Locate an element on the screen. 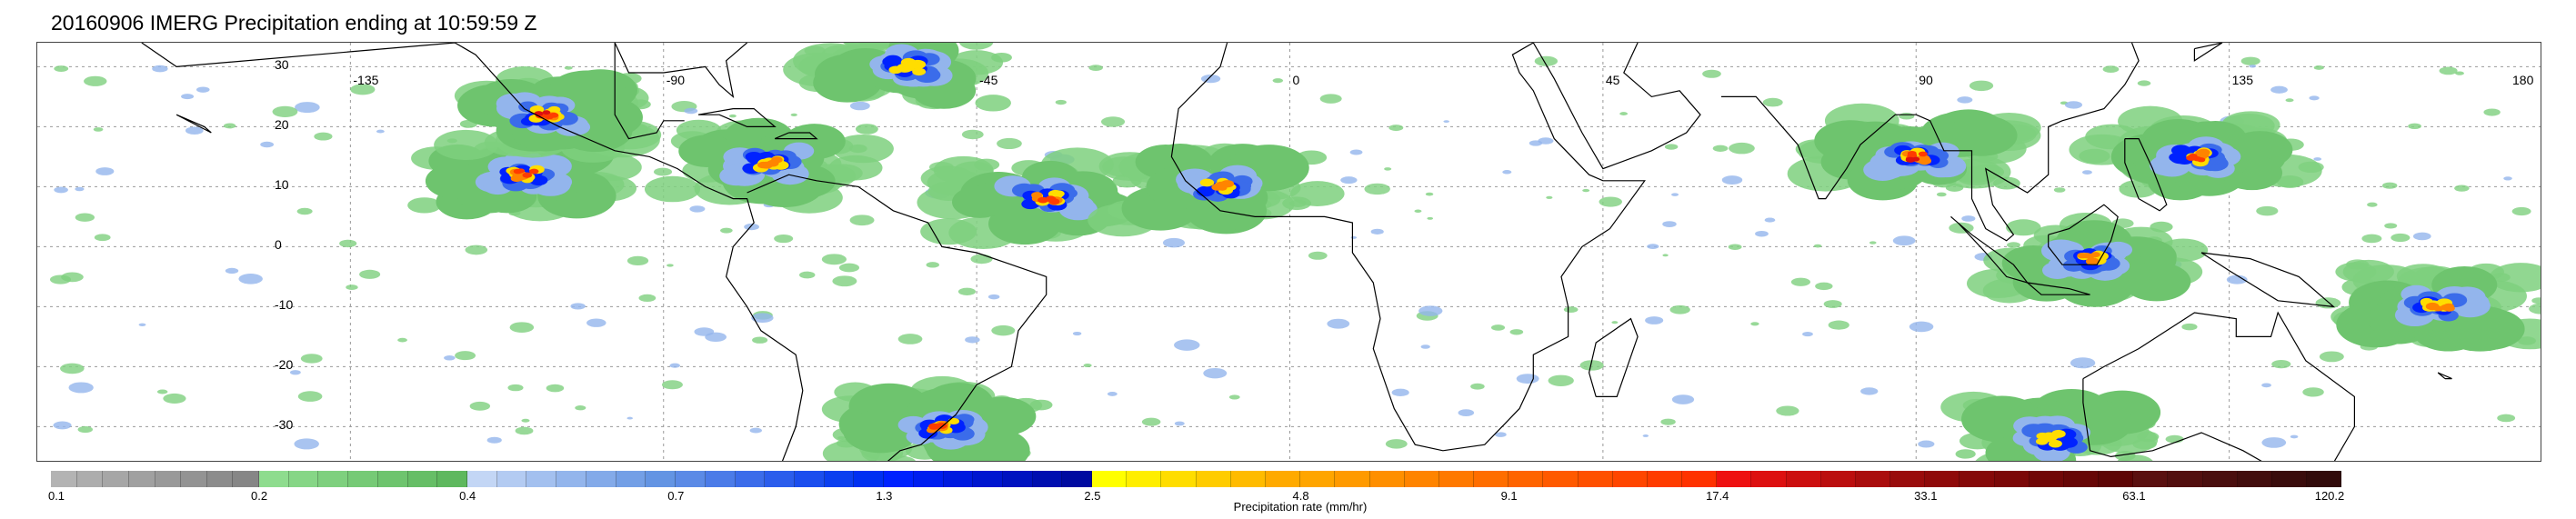 This screenshot has width=2576, height=519. lat-label: -20 is located at coordinates (284, 365).